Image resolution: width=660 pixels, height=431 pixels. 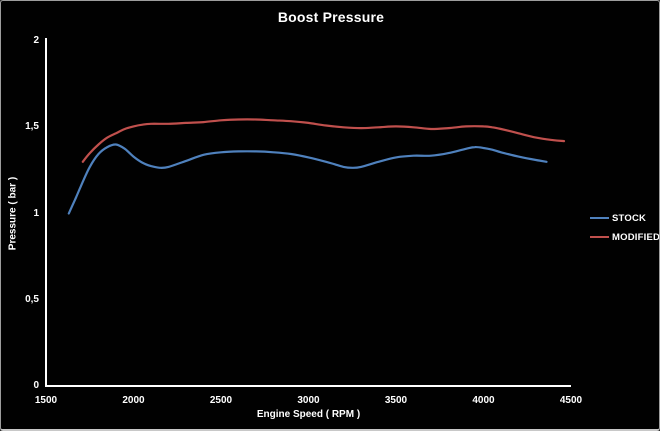 I want to click on legend-line-modified-icon, so click(x=599, y=237).